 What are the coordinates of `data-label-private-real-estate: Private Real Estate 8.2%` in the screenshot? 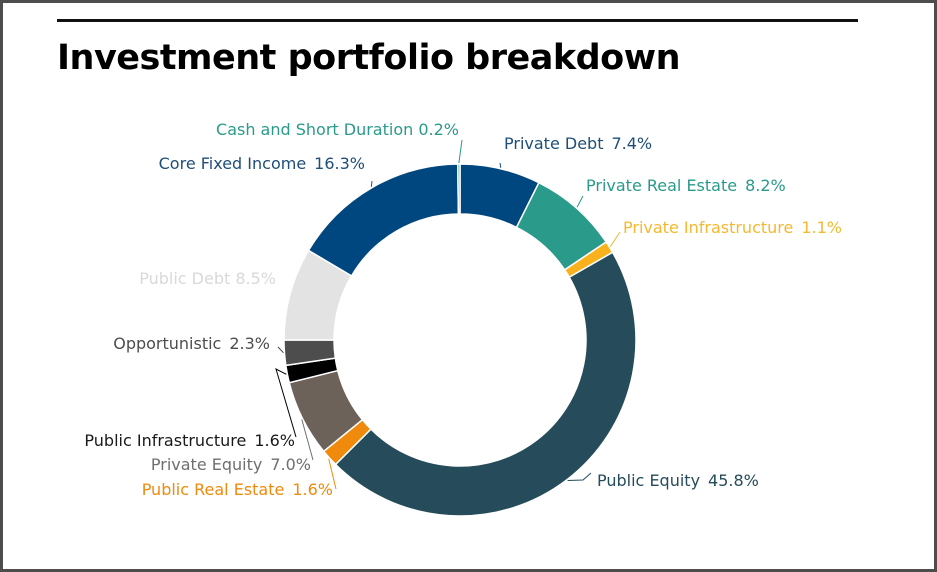 It's located at (686, 185).